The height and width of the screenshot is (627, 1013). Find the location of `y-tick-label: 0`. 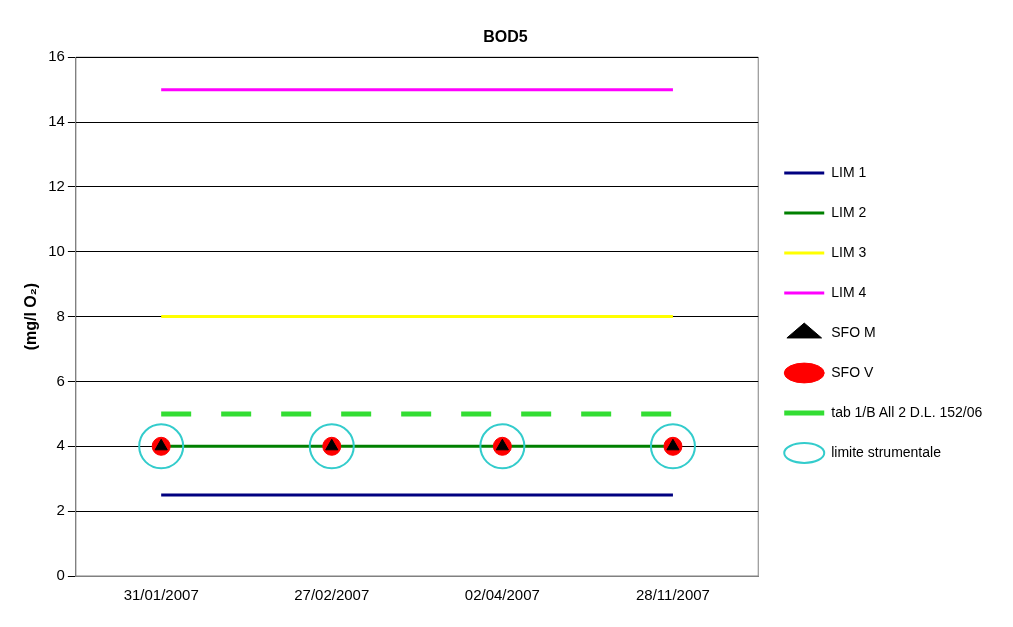

y-tick-label: 0 is located at coordinates (60, 575).